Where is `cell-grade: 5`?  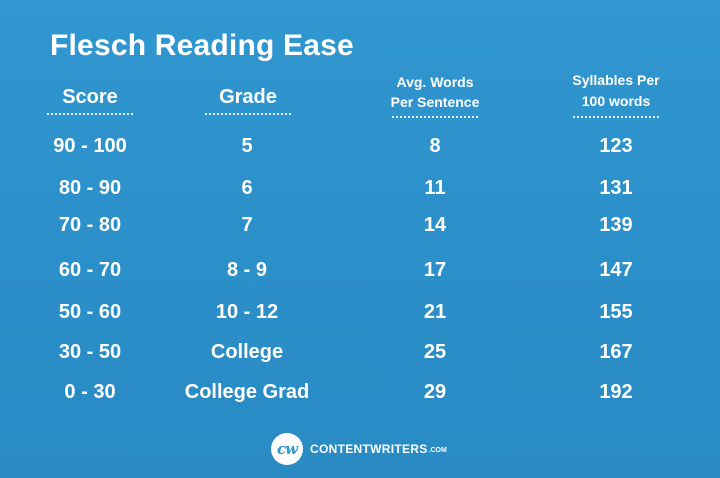 cell-grade: 5 is located at coordinates (247, 146).